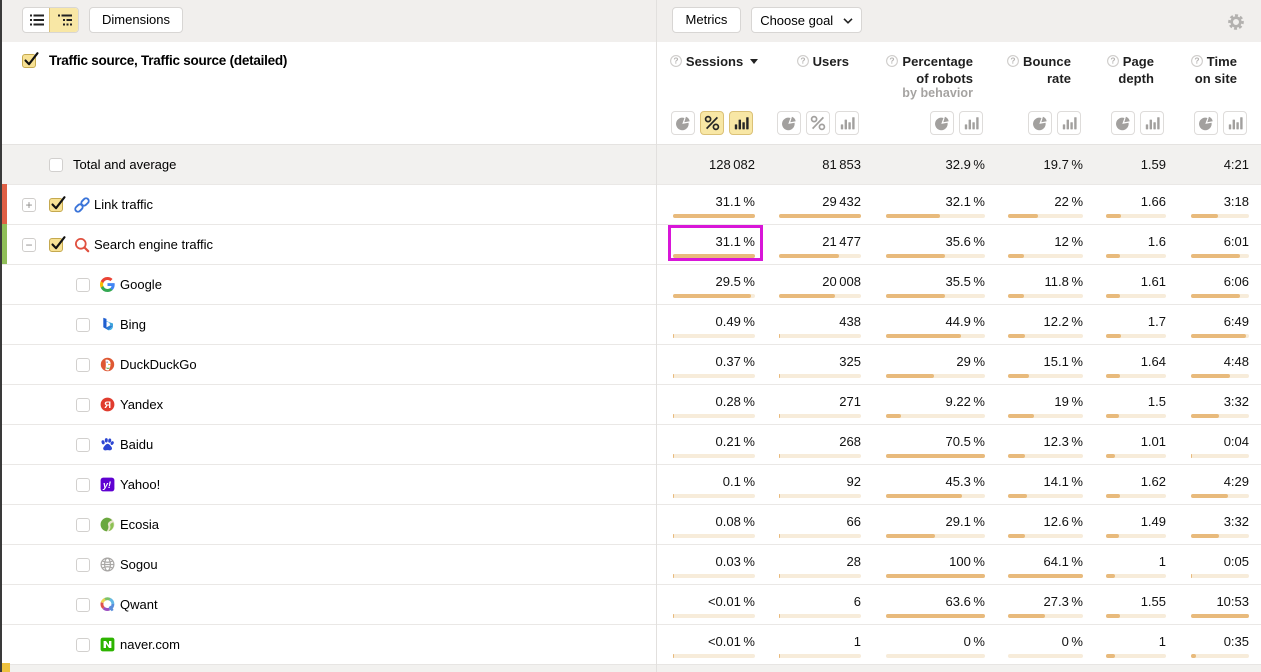 The width and height of the screenshot is (1261, 672). What do you see at coordinates (106, 485) in the screenshot?
I see `svg-text: y!` at bounding box center [106, 485].